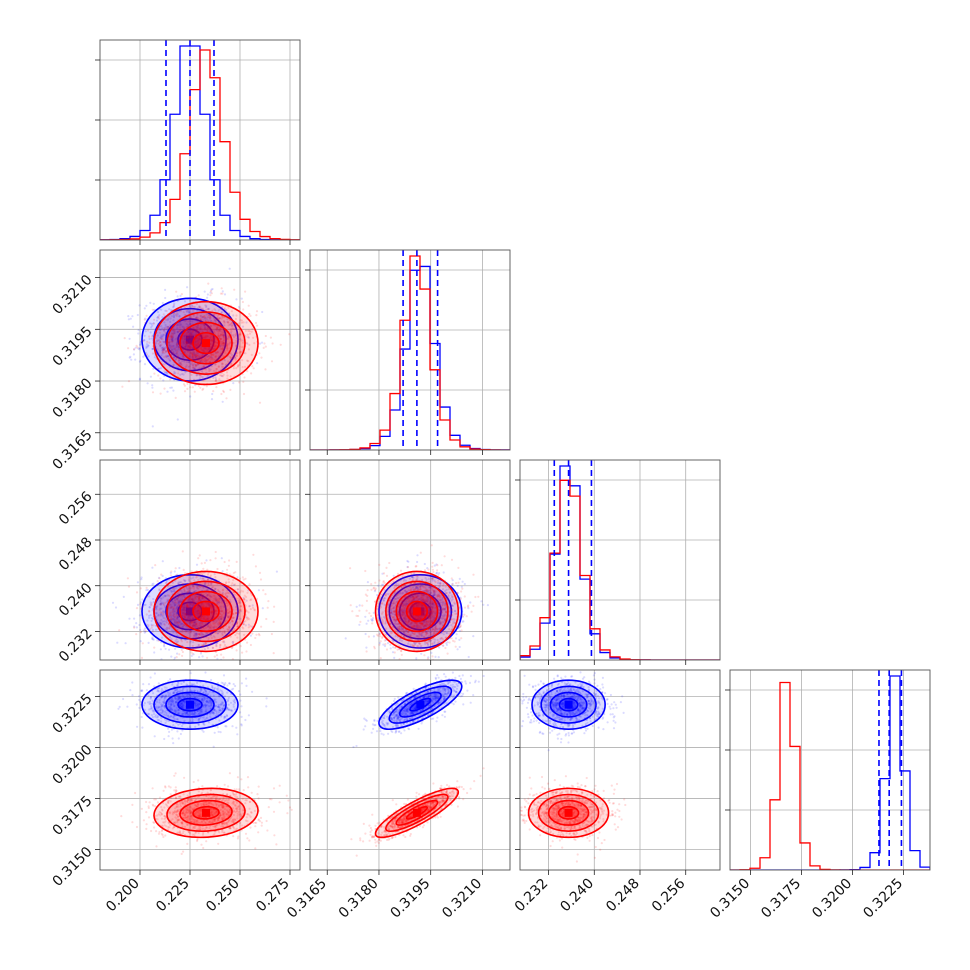  I want to click on y-tick-label-1-2: 0.3195, so click(73, 347).